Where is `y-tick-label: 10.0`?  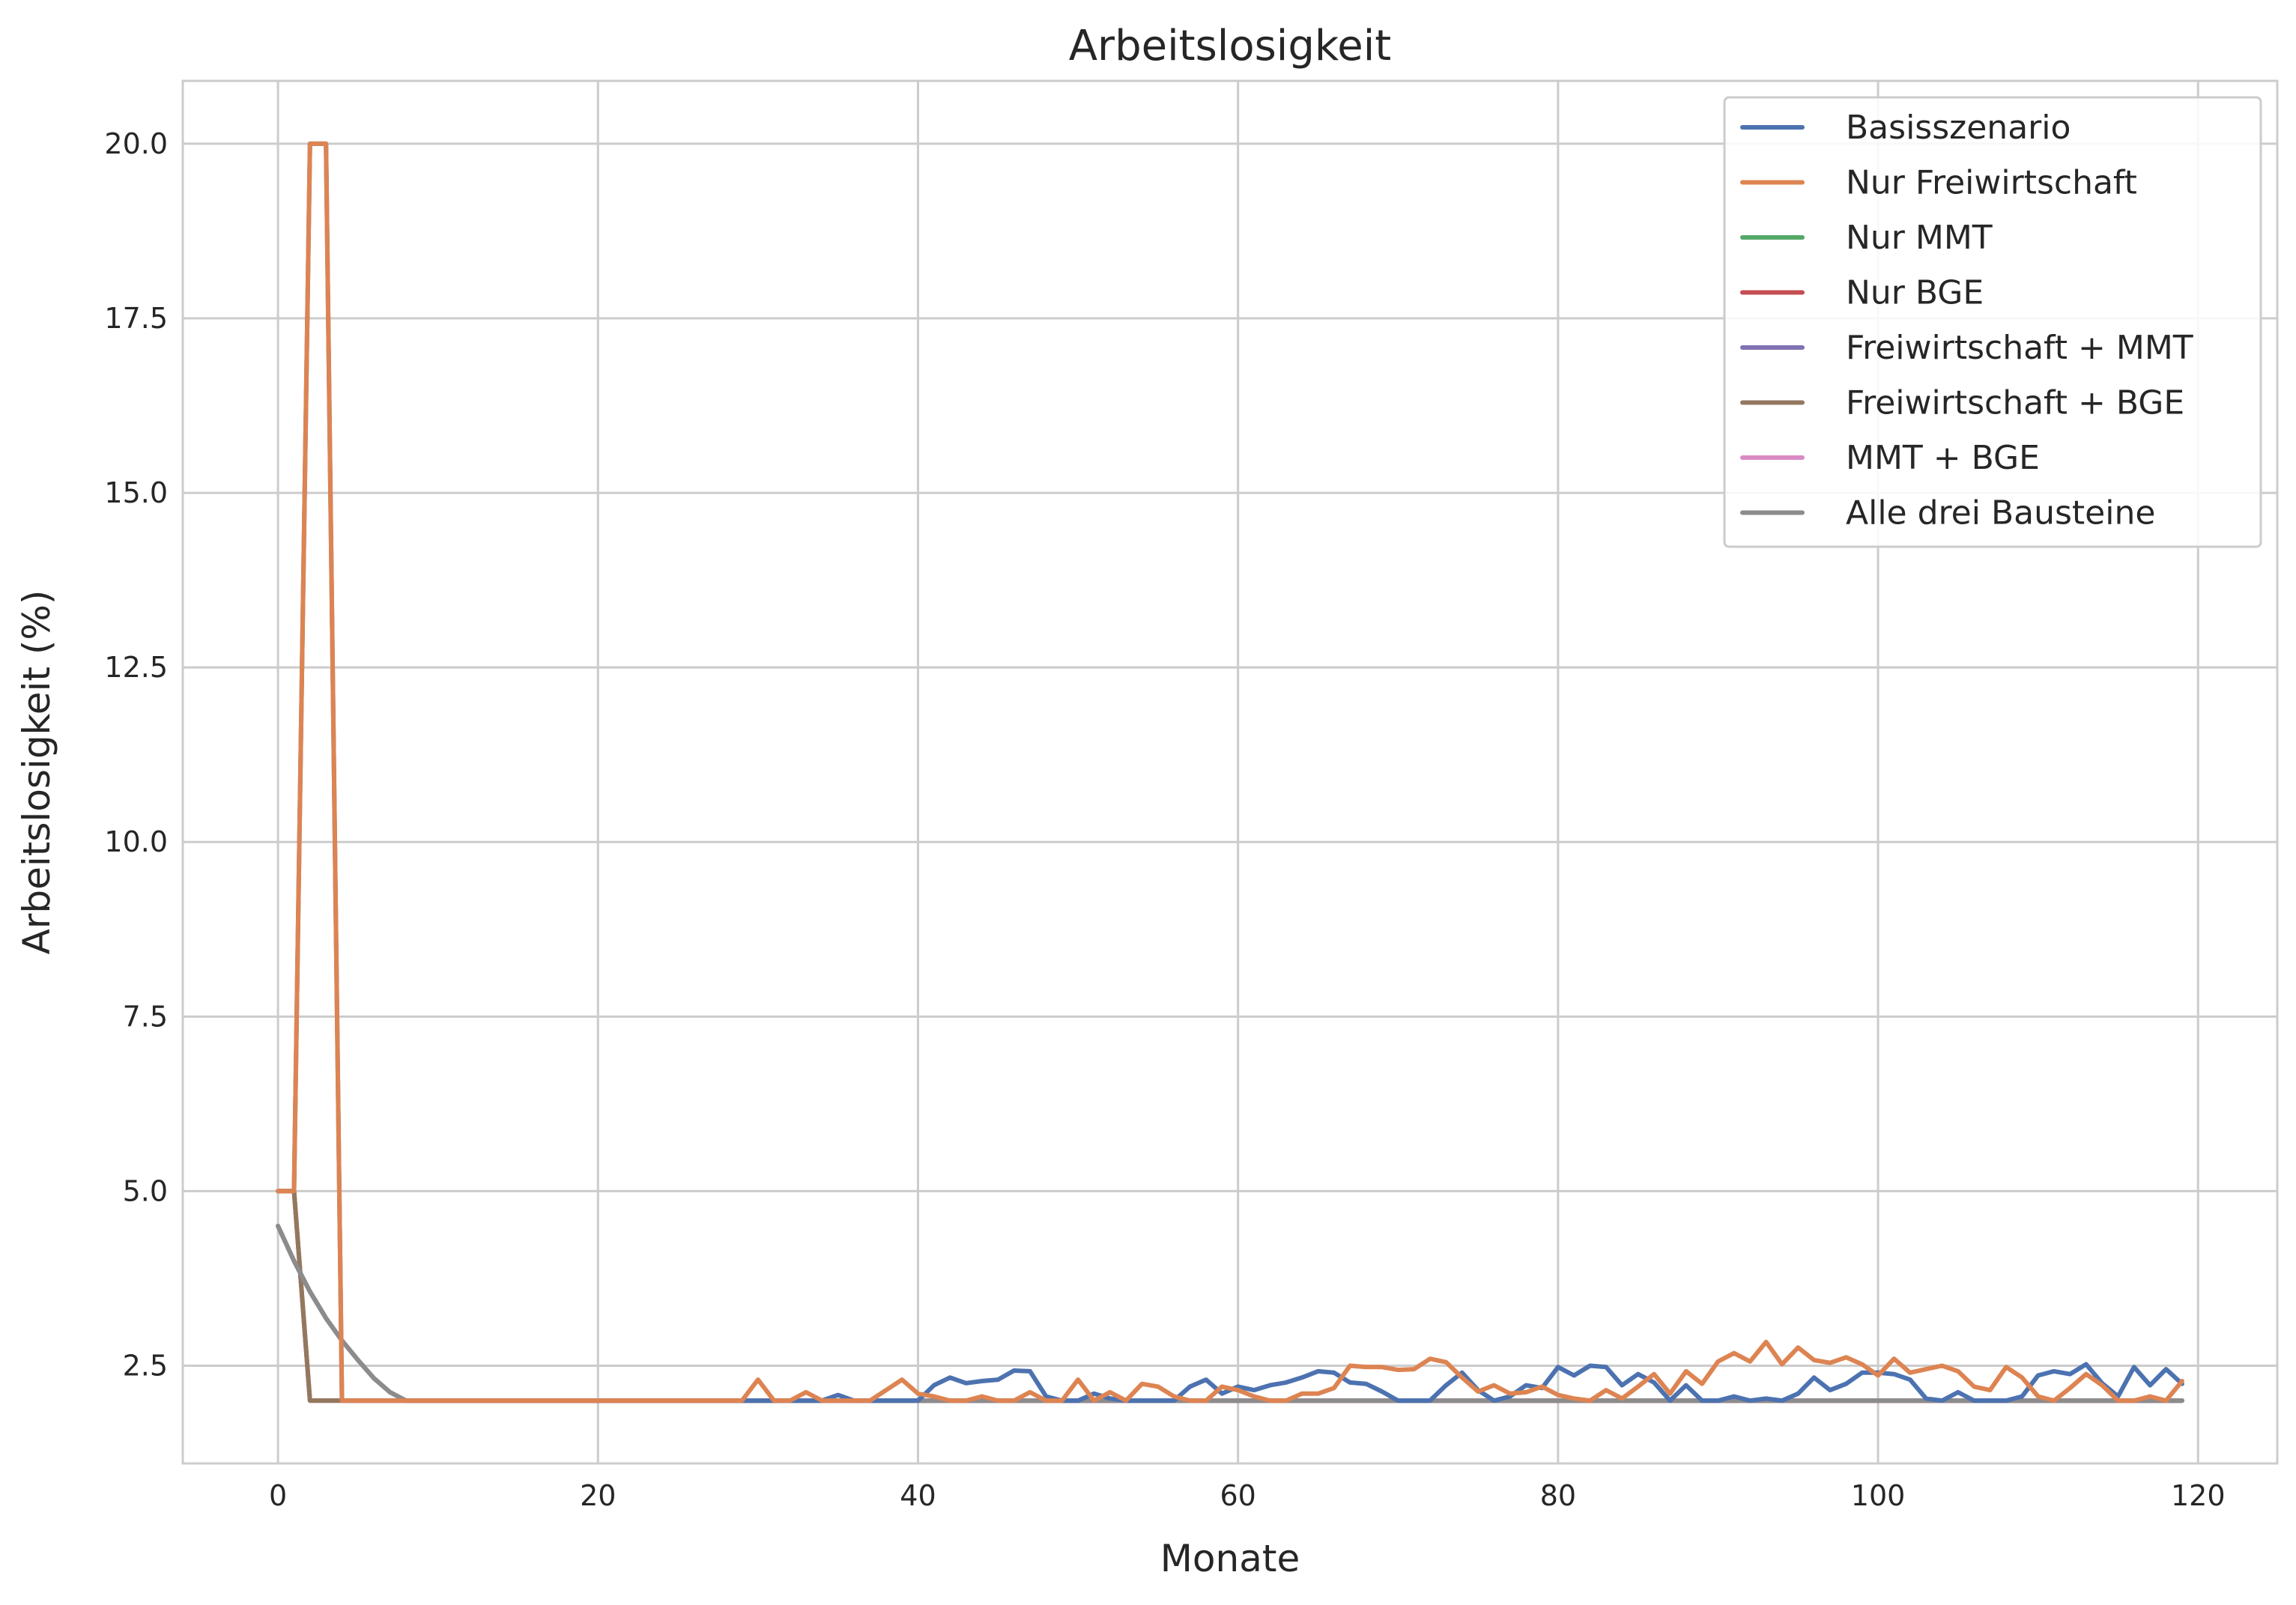
y-tick-label: 10.0 is located at coordinates (136, 841).